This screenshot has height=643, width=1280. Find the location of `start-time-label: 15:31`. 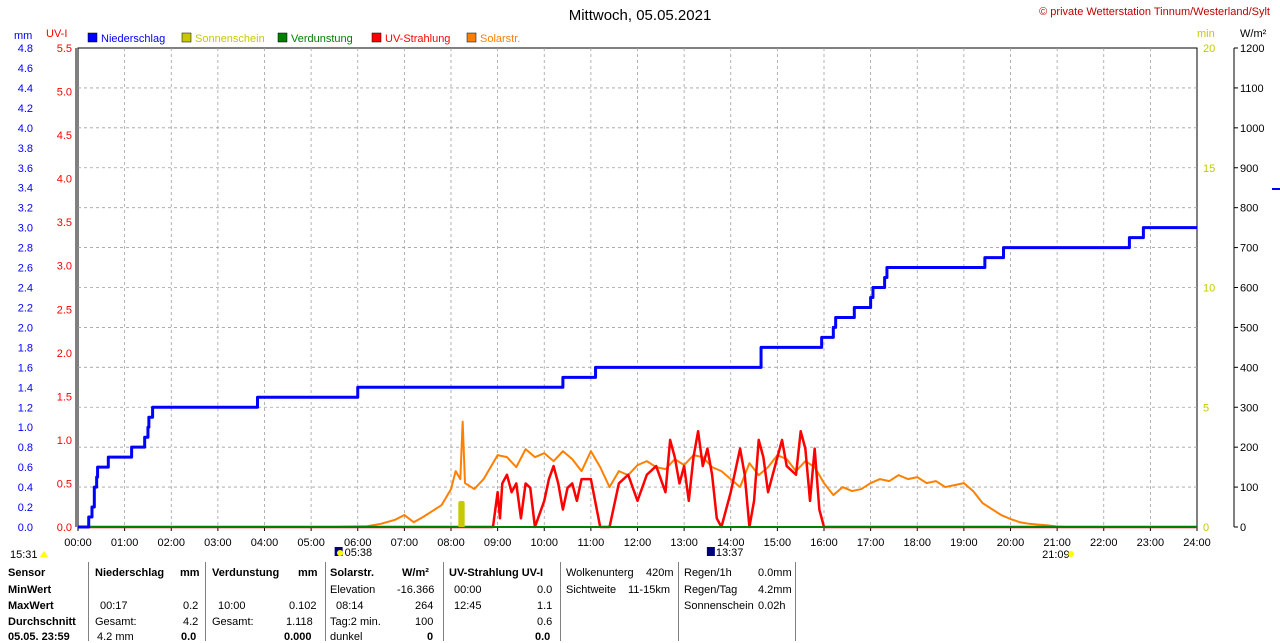

start-time-label: 15:31 is located at coordinates (24, 555).